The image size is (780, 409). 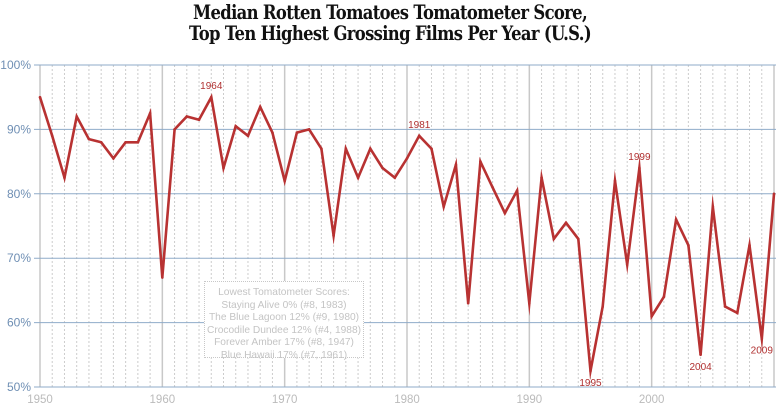 What do you see at coordinates (163, 400) in the screenshot?
I see `x-tick-label: 1960` at bounding box center [163, 400].